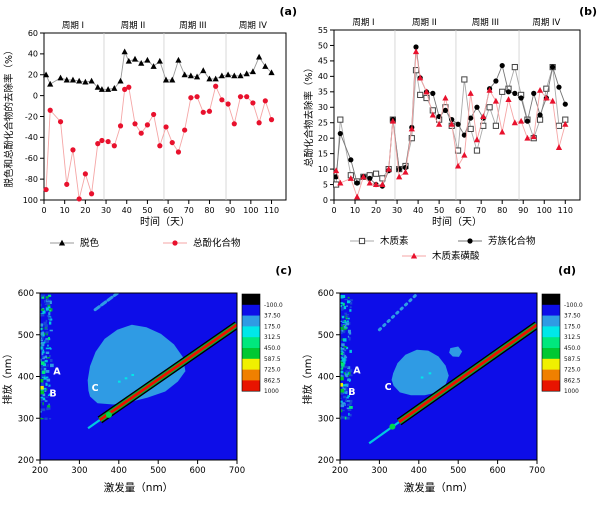 The width and height of the screenshot is (600, 508). I want to click on x-tick-label: 70, so click(189, 210).